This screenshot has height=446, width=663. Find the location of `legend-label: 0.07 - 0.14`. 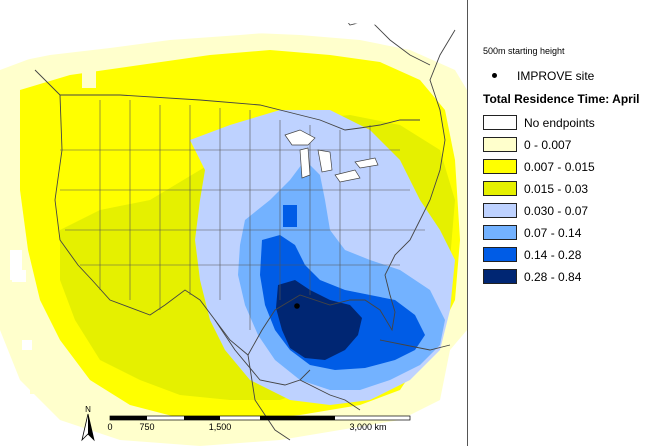

legend-label: 0.07 - 0.14 is located at coordinates (553, 233).